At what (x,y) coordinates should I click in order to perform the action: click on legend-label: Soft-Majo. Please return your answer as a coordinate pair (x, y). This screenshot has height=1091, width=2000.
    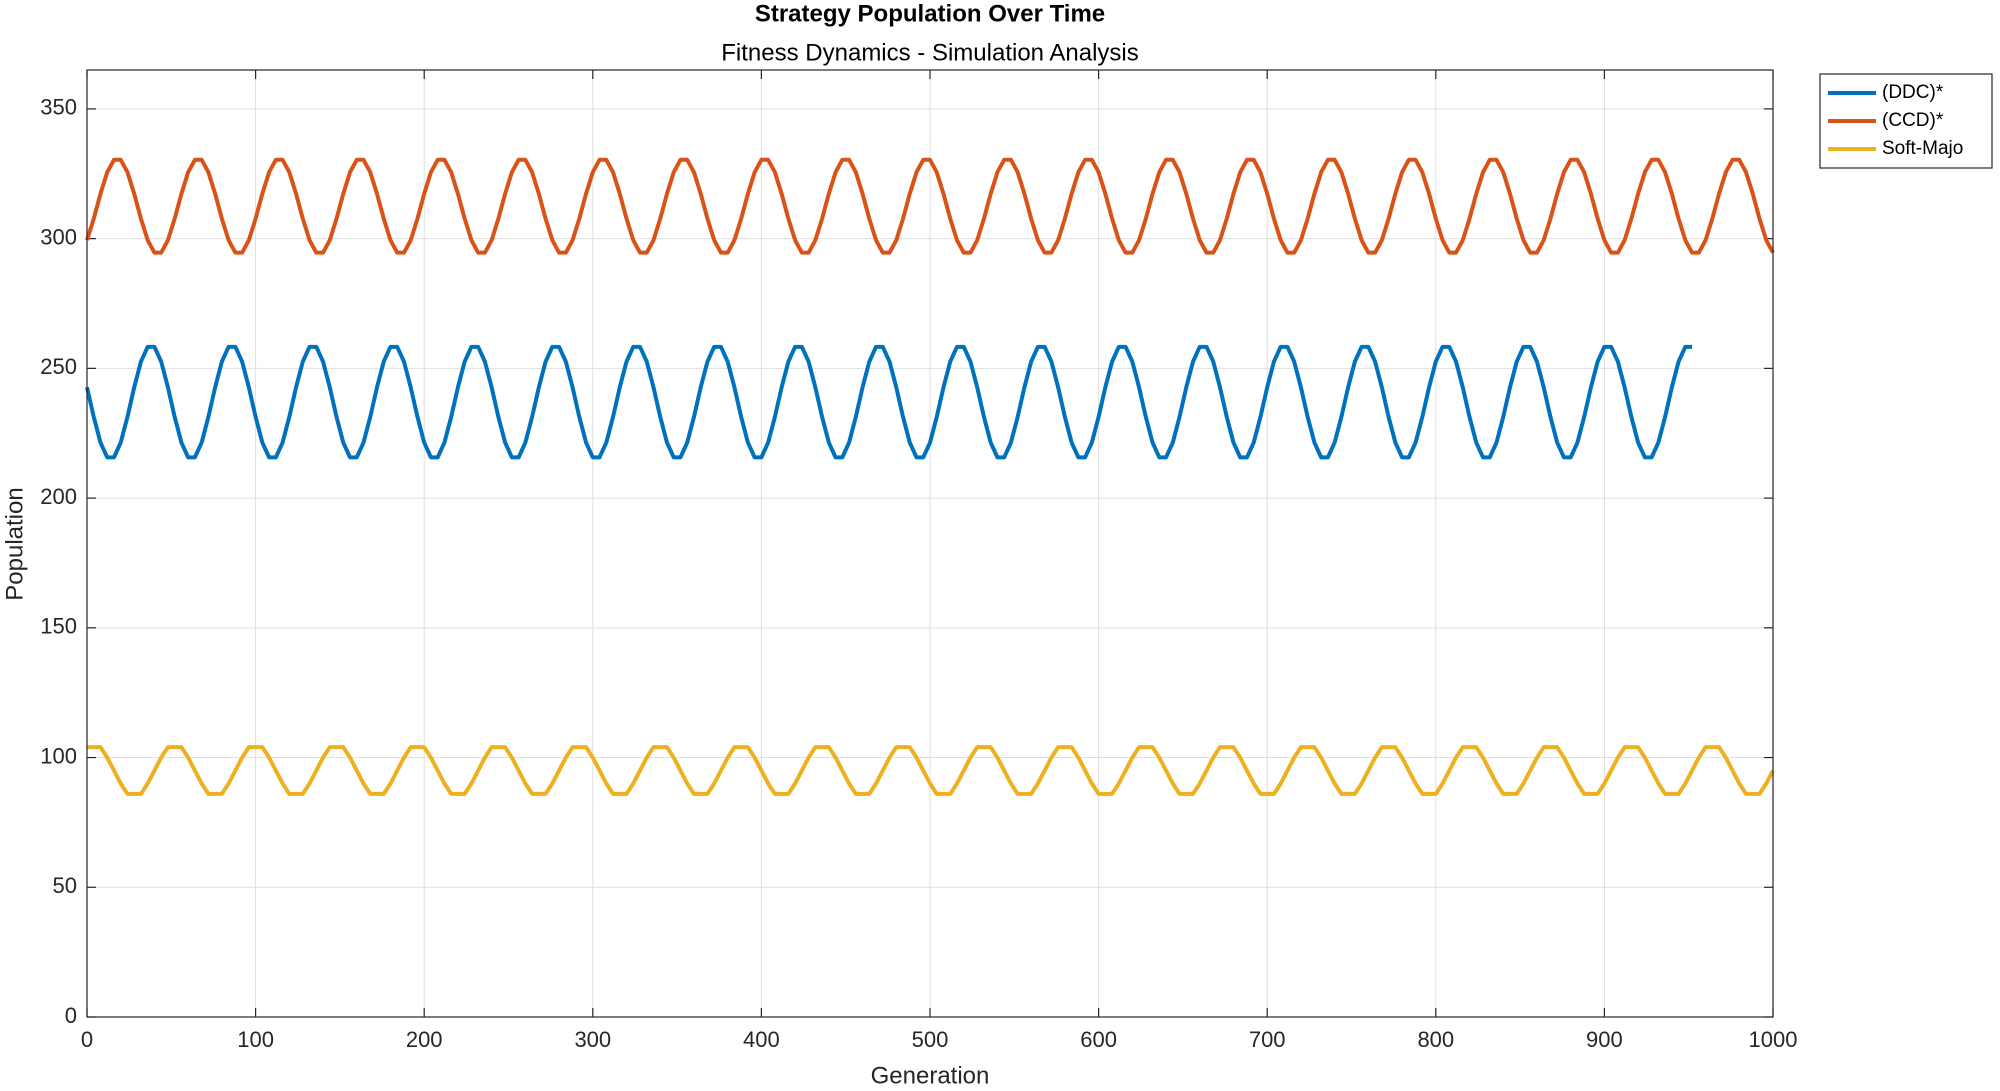
    Looking at the image, I should click on (1922, 148).